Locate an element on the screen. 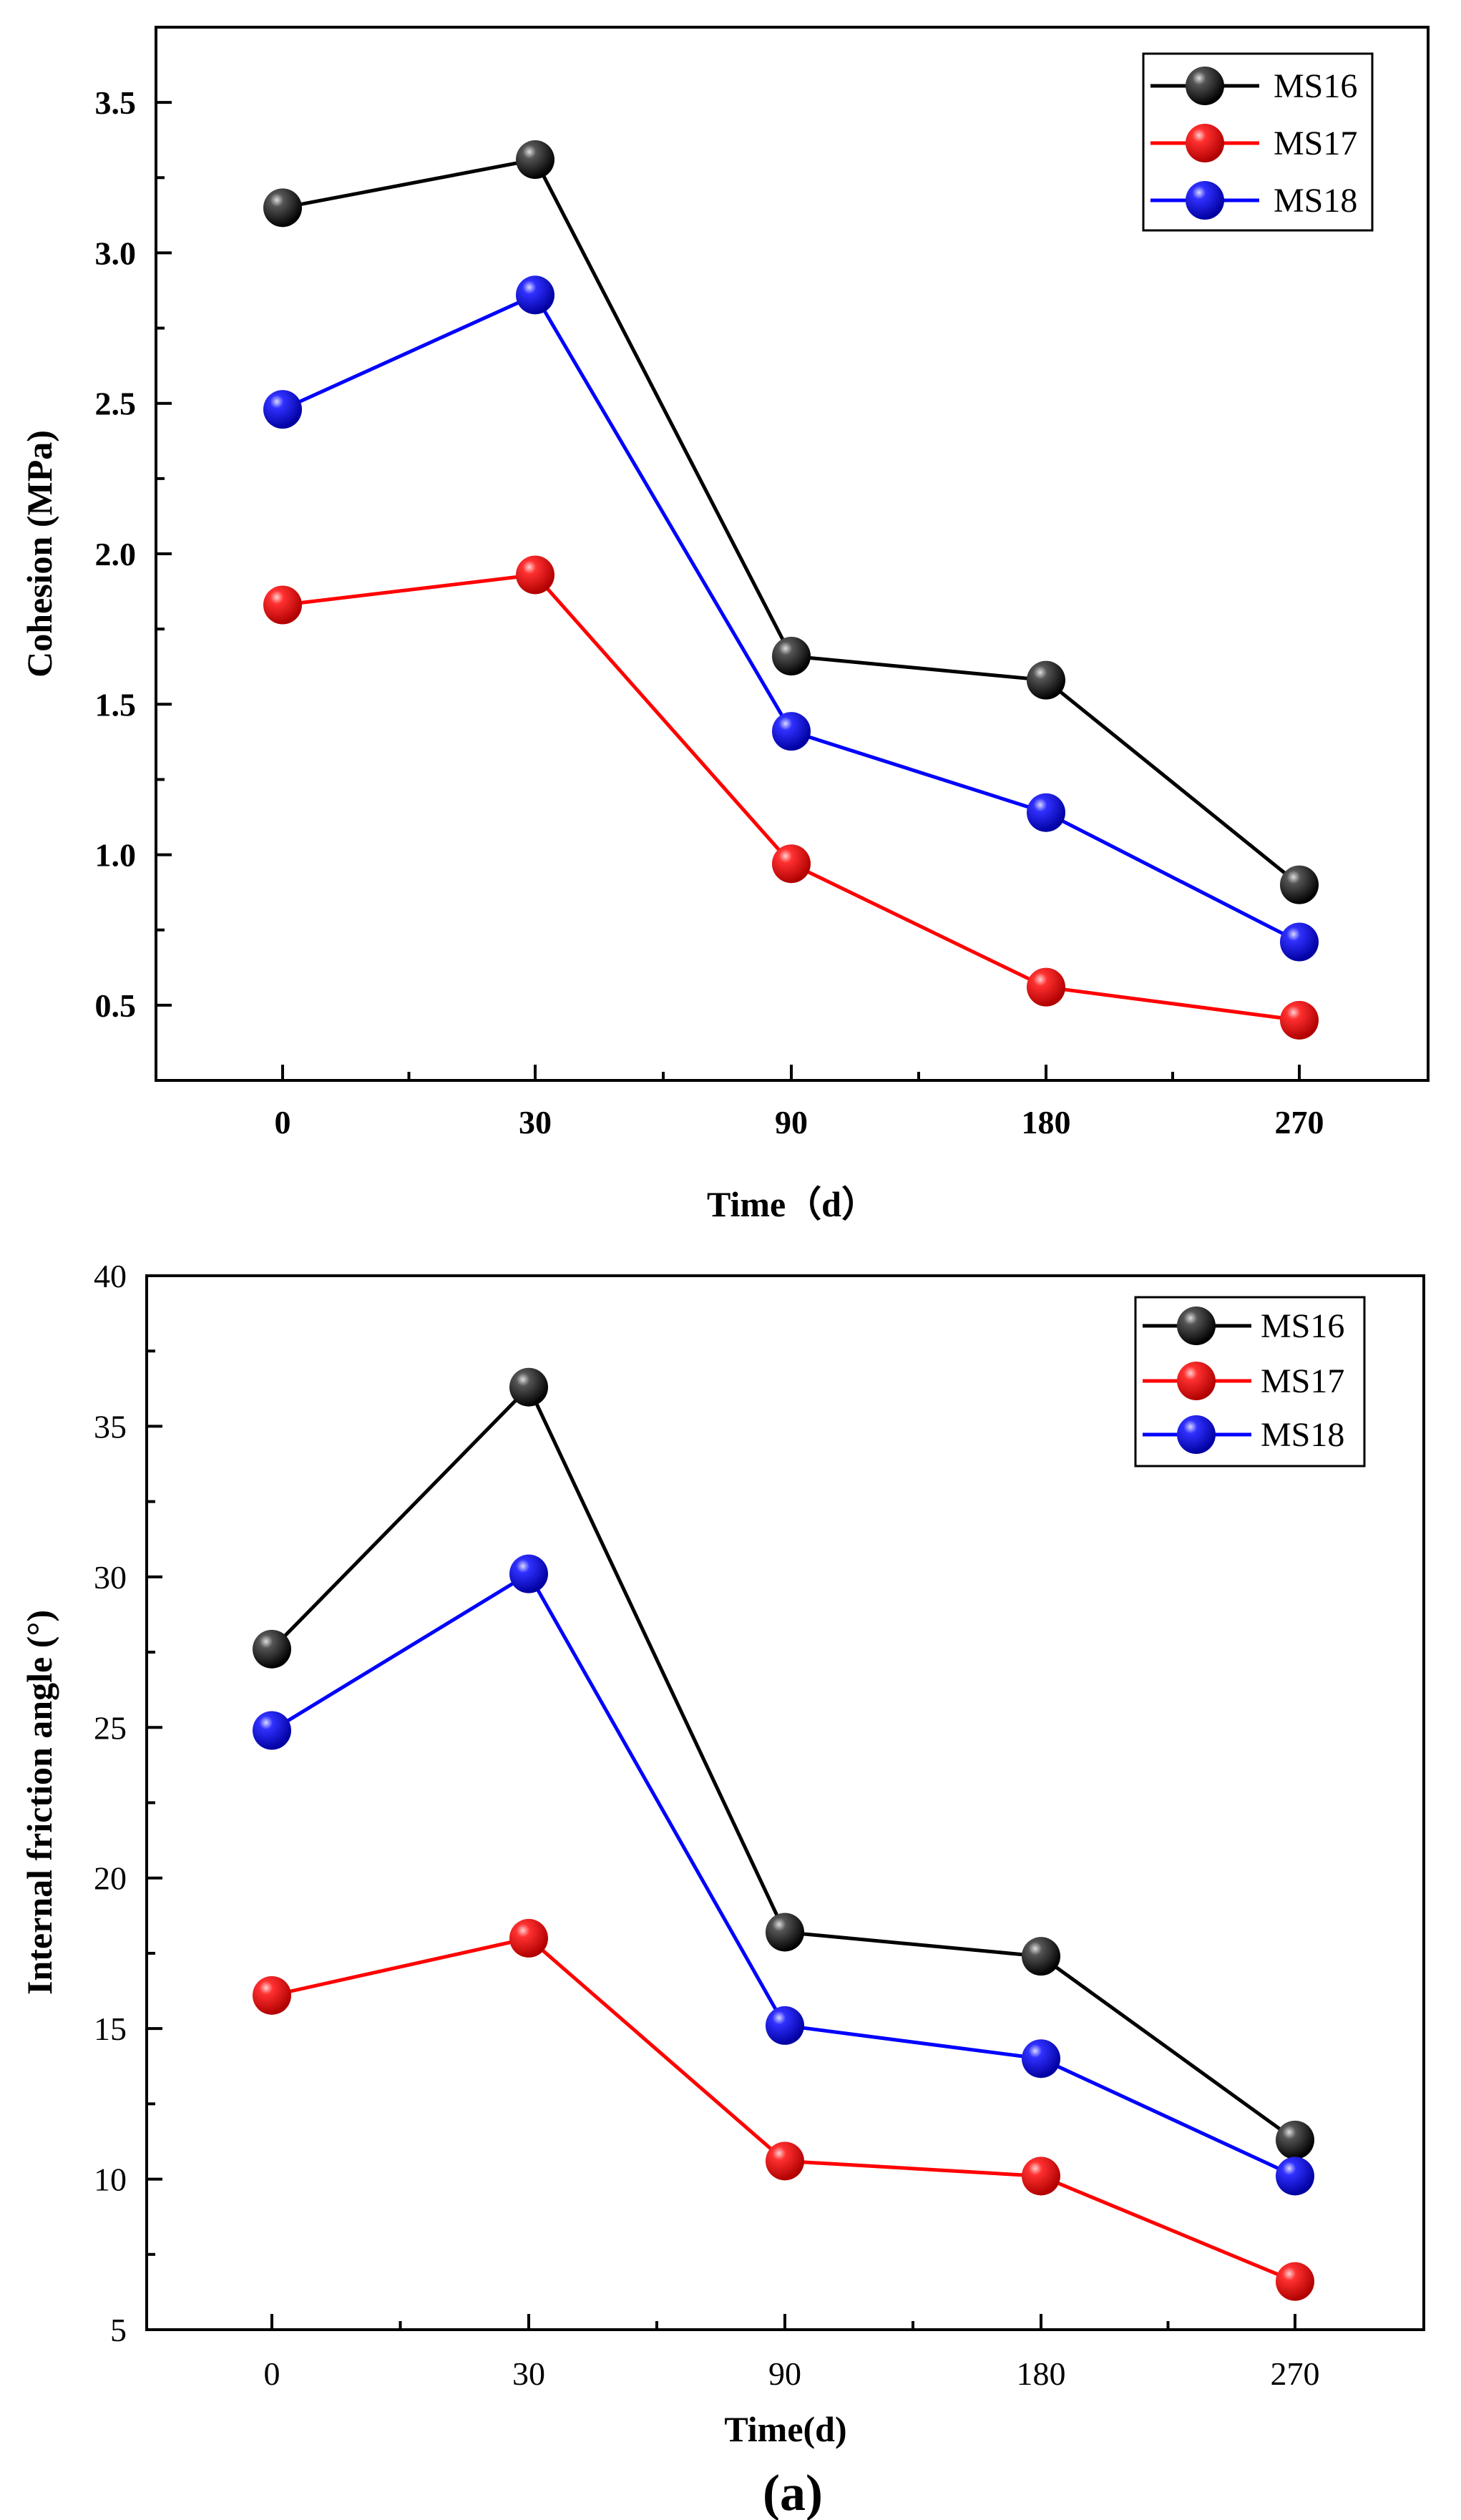 Image resolution: width=1461 pixels, height=2520 pixels. y-tick-label: 30 is located at coordinates (110, 1577).